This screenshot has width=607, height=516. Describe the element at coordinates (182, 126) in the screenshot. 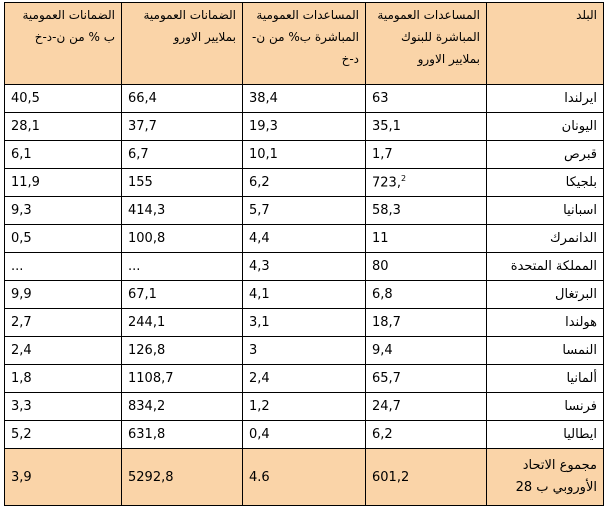

I see `cell-guarantees-billions: 37,7` at that location.